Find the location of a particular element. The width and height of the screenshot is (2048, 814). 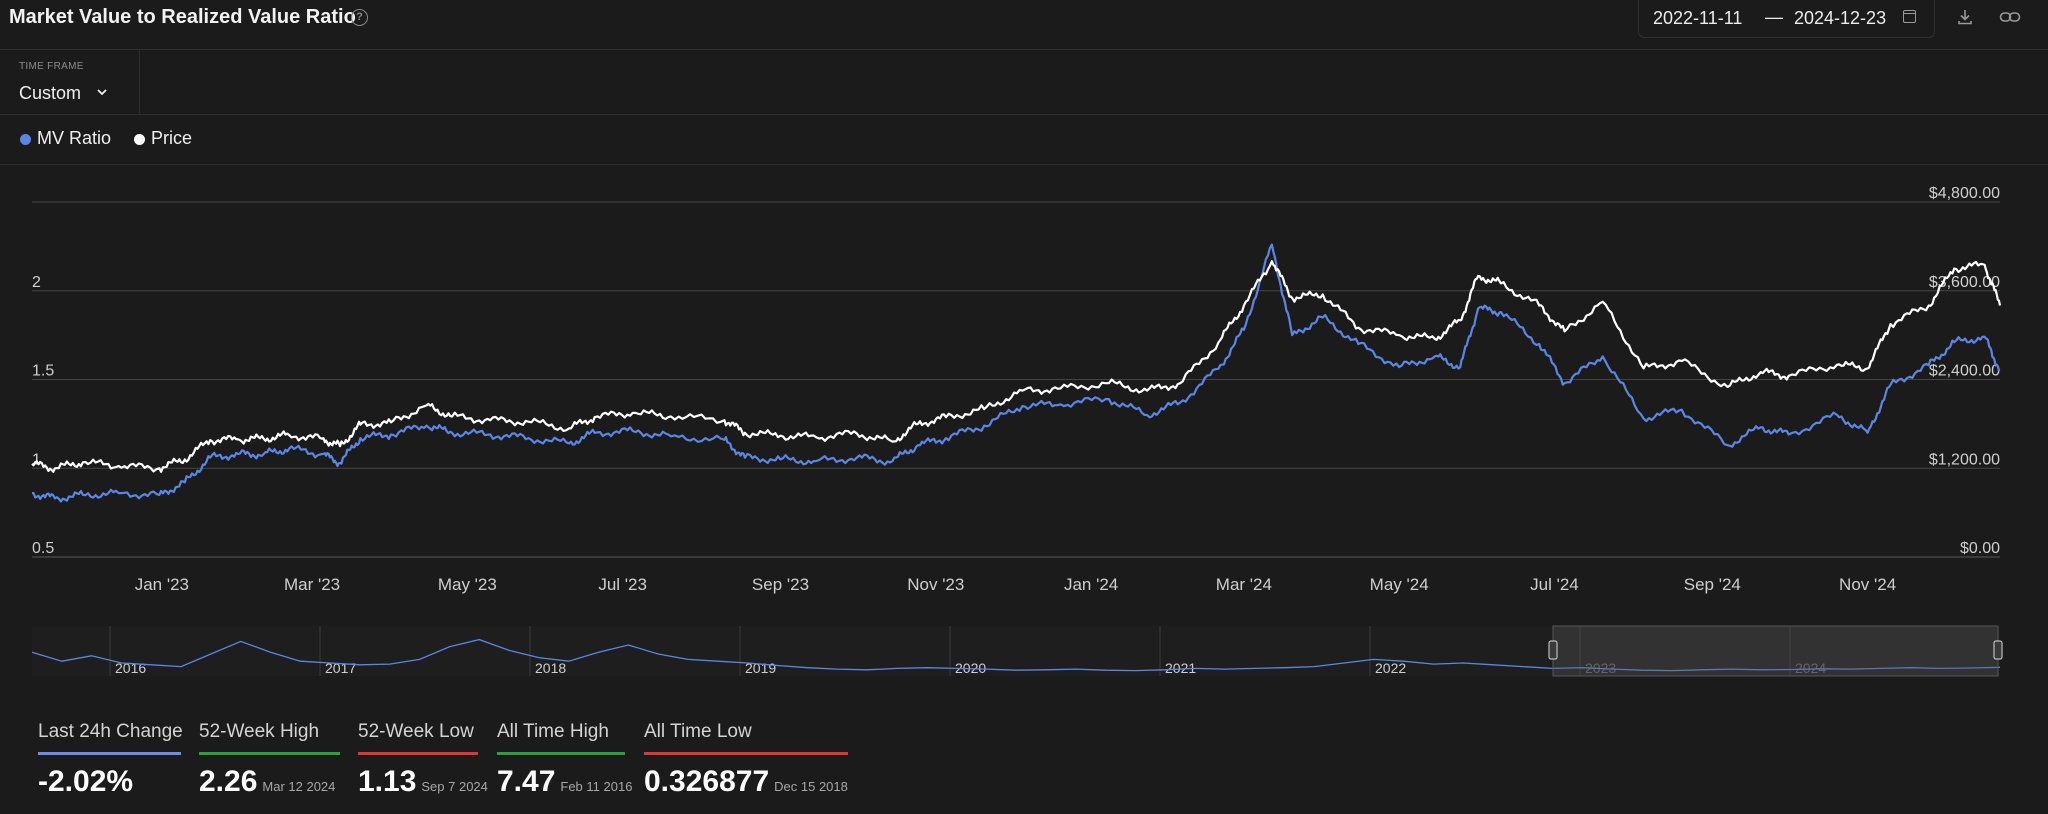

navigator-year-label: 2024 is located at coordinates (1810, 668).